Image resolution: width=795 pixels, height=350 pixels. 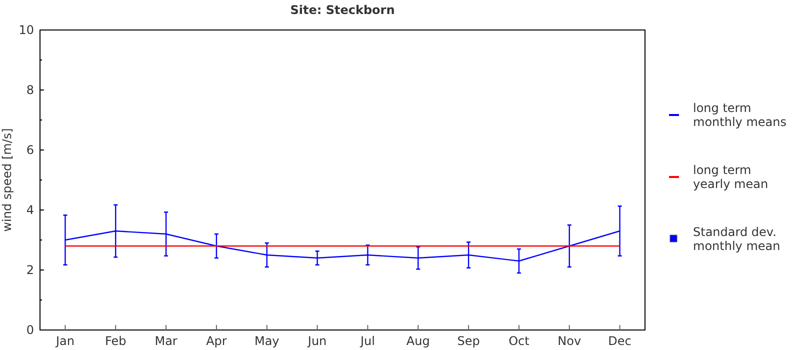 I want to click on x-tick-label: Feb, so click(x=115, y=341).